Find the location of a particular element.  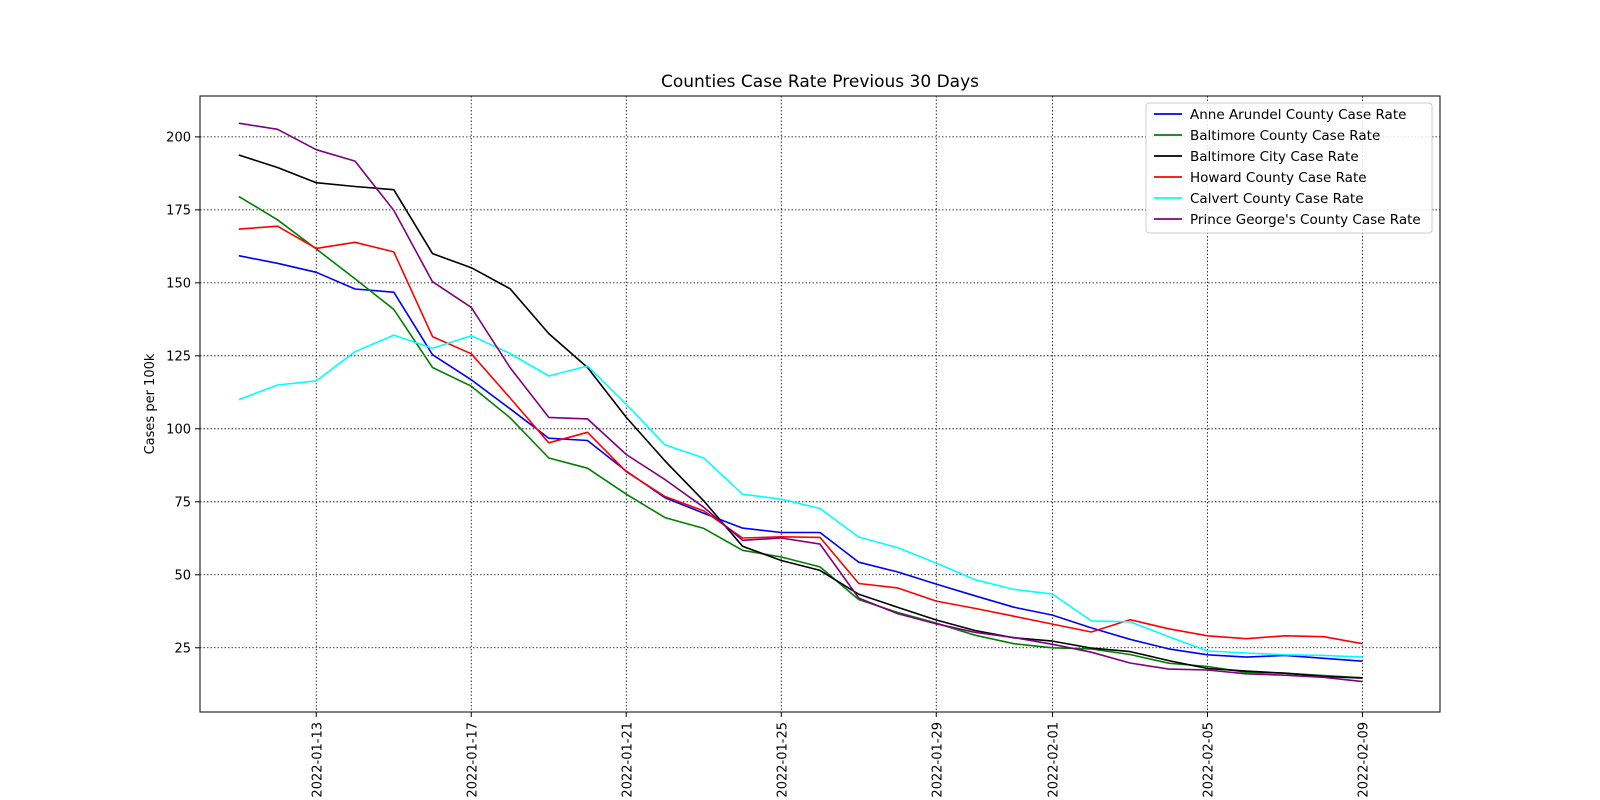

chart-title: Counties Case Rate Previous 30 Days is located at coordinates (820, 82).